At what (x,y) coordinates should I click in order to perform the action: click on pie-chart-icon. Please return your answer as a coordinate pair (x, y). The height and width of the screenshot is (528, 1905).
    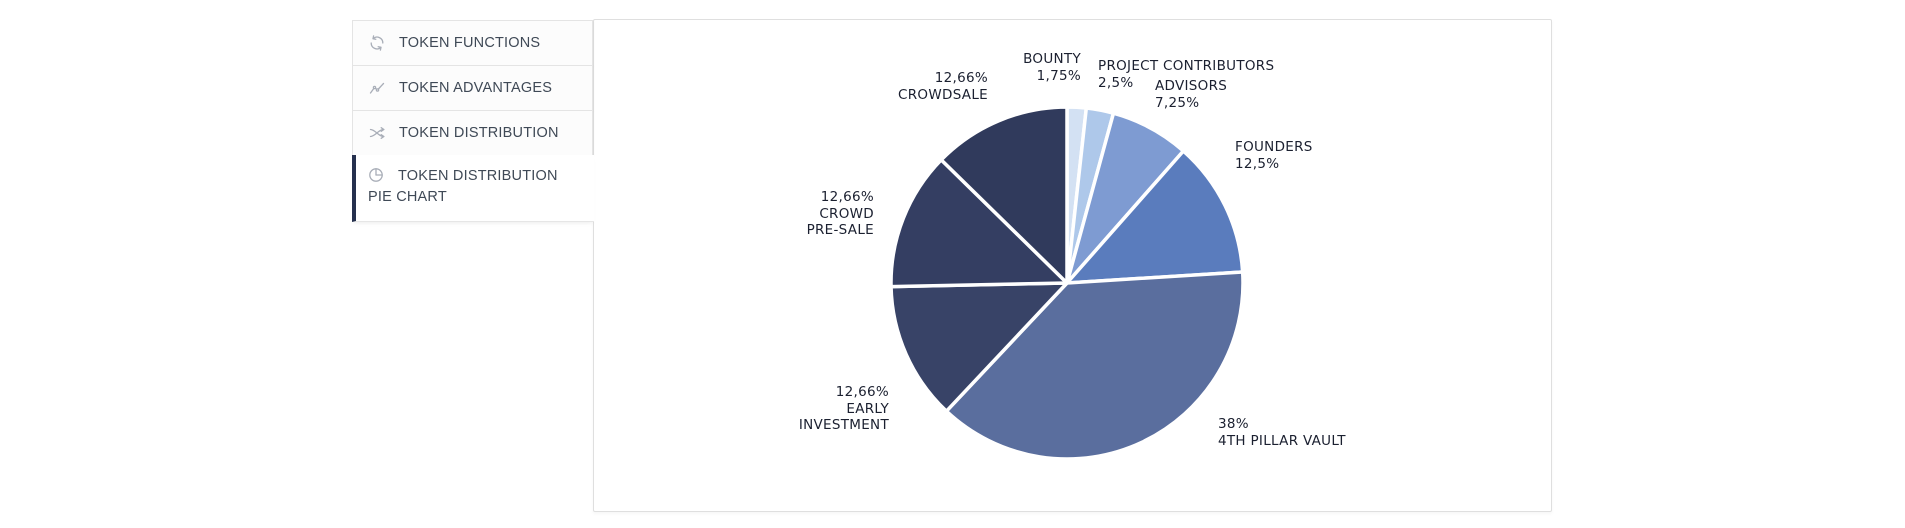
    Looking at the image, I should click on (376, 175).